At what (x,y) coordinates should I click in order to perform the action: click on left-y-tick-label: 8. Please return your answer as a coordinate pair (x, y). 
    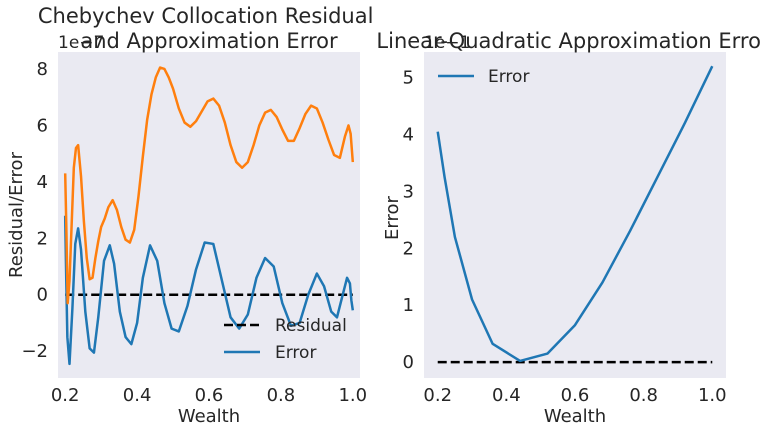
    Looking at the image, I should click on (42, 69).